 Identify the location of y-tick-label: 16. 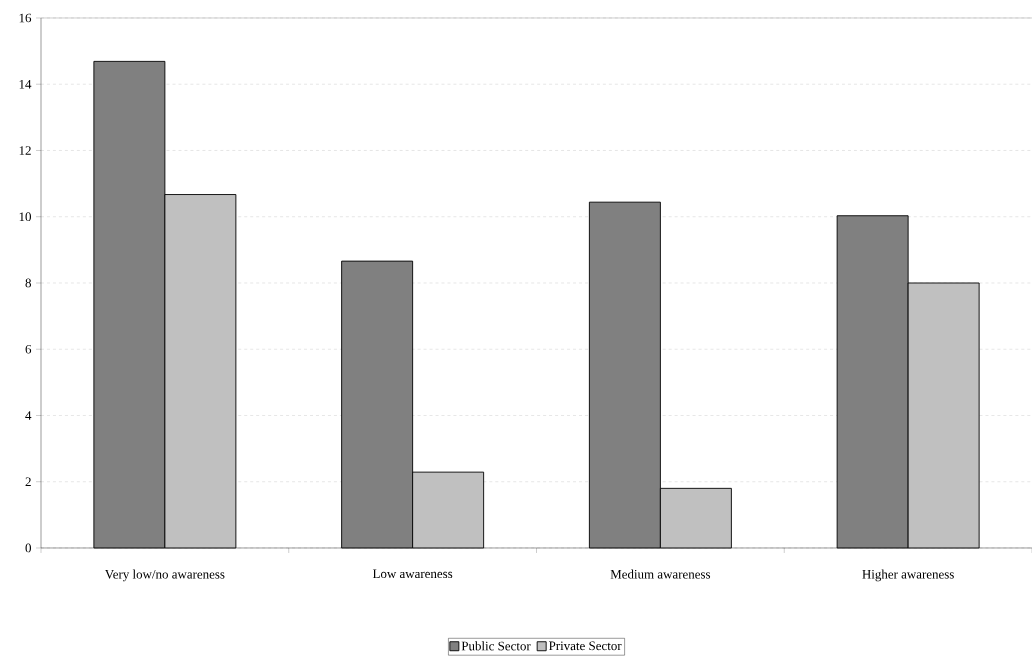
(25, 18).